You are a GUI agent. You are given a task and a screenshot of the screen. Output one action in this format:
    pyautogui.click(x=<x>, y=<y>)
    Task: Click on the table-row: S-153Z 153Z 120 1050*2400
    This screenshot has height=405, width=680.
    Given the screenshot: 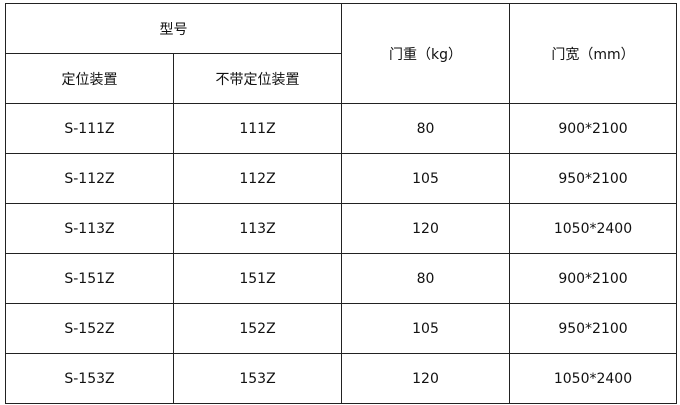 What is the action you would take?
    pyautogui.click(x=341, y=378)
    